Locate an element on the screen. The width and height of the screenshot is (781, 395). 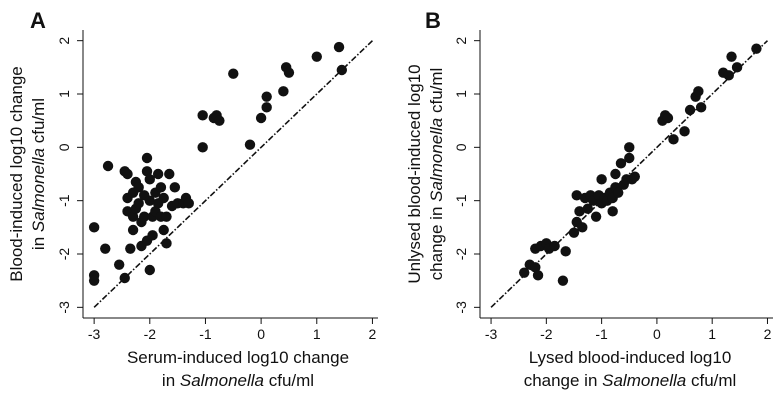
y-axis-title-line2: in Salmonella cfu/ml is located at coordinates (38, 174).